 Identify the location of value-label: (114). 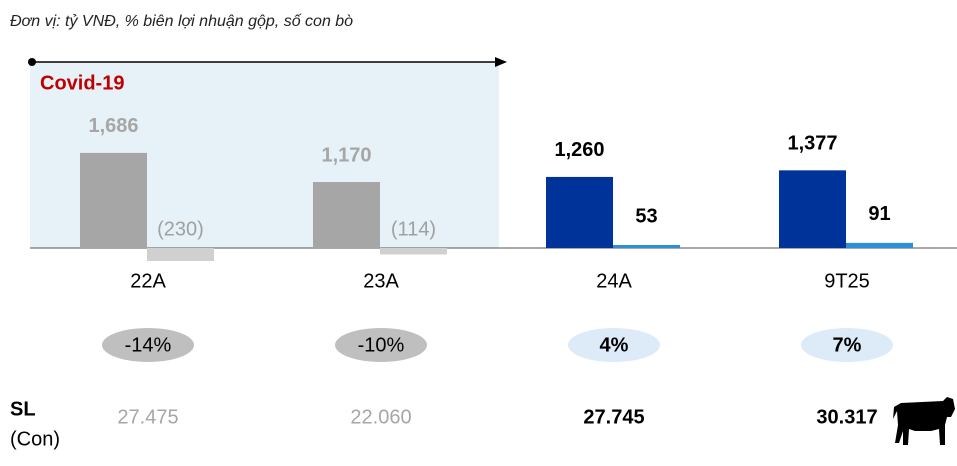
(413, 229).